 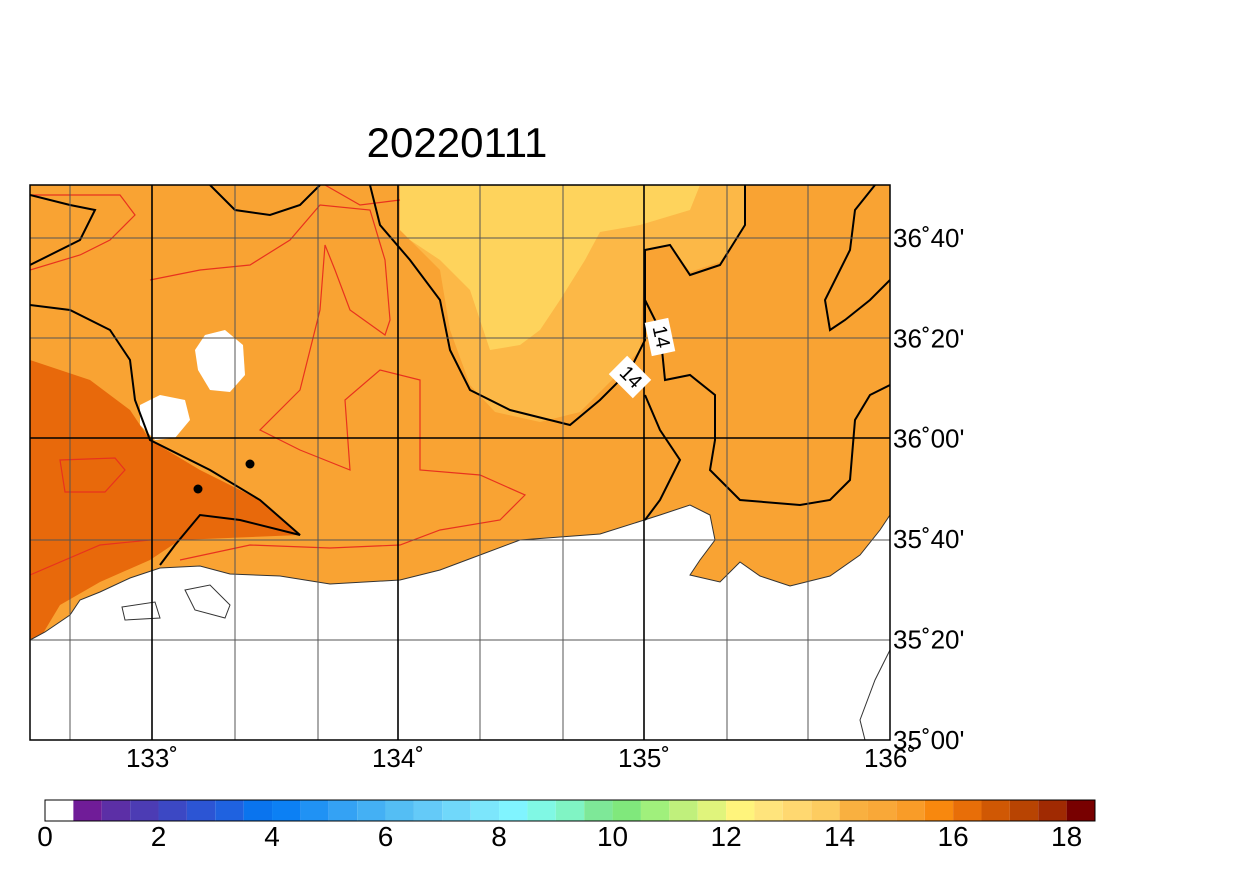 What do you see at coordinates (644, 758) in the screenshot?
I see `lon-label: 135˚` at bounding box center [644, 758].